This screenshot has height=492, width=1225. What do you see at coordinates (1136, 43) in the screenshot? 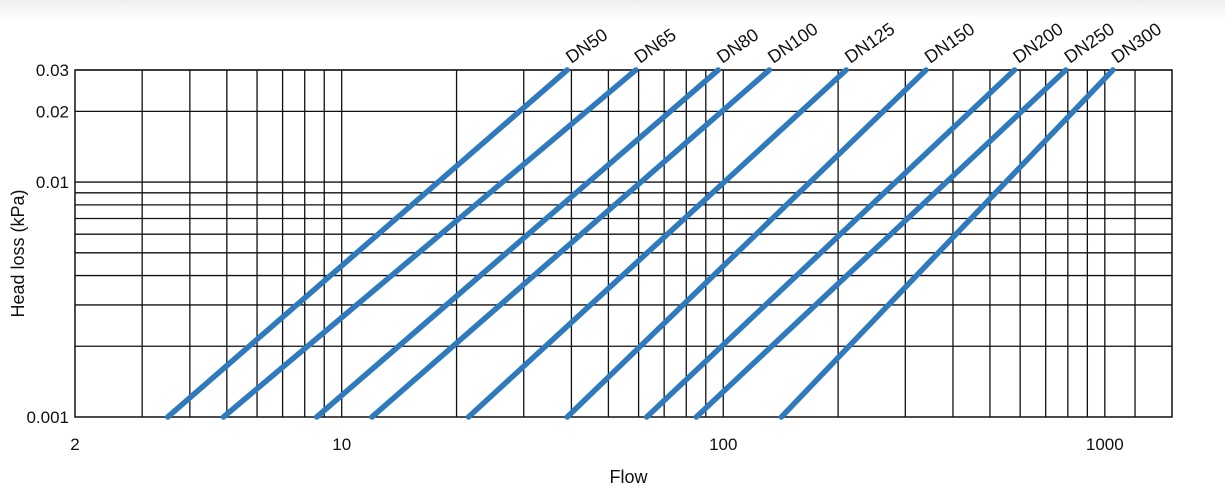
I see `series-label-dn300: DN300` at bounding box center [1136, 43].